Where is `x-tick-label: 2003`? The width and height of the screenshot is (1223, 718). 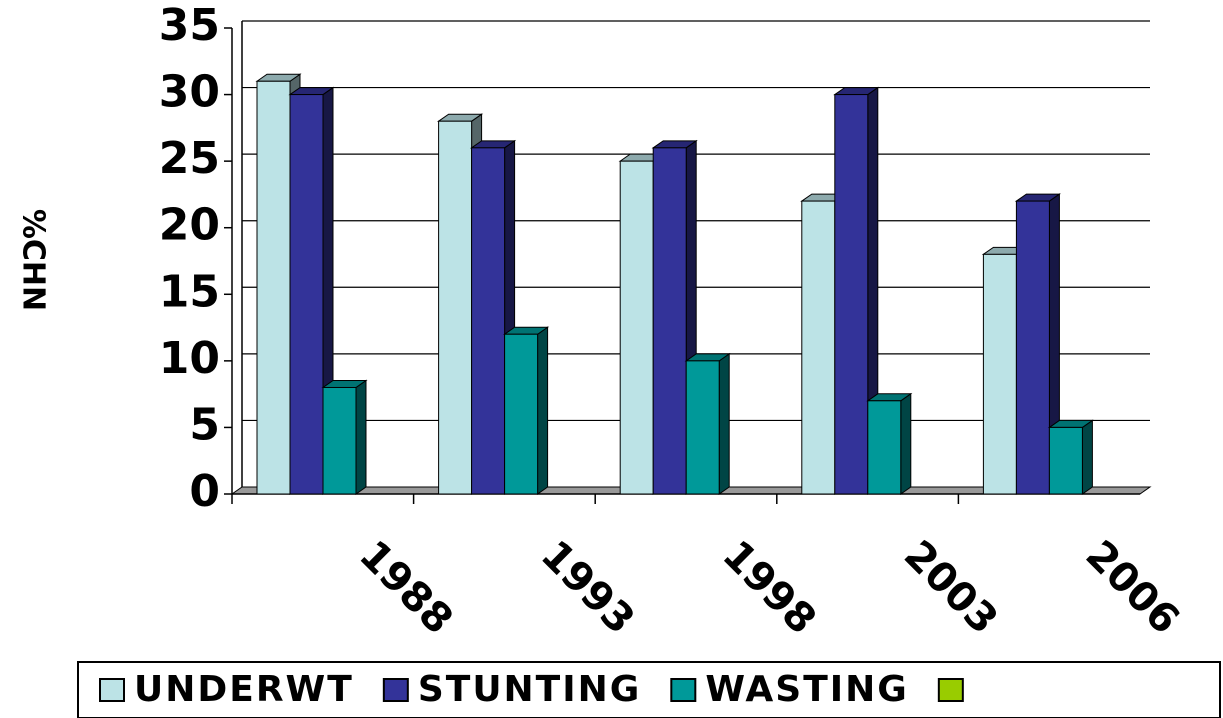
x-tick-label: 2003 is located at coordinates (950, 587).